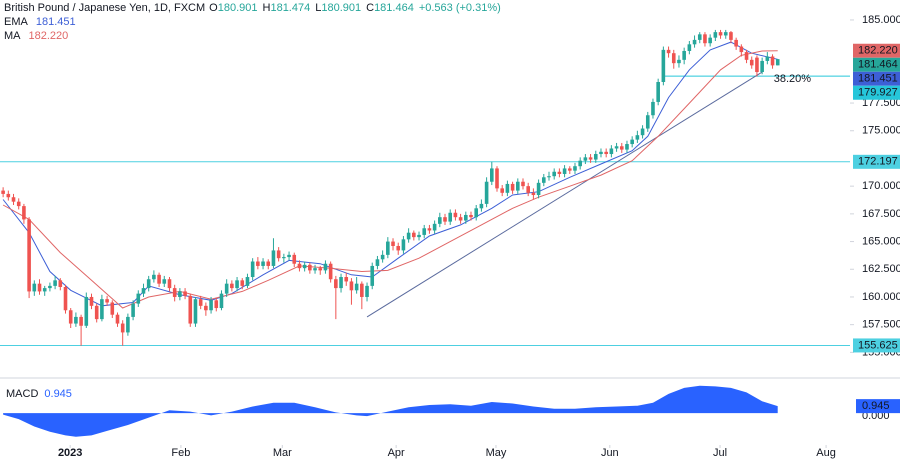  Describe the element at coordinates (793, 79) in the screenshot. I see `fib-label: 38.20%` at that location.